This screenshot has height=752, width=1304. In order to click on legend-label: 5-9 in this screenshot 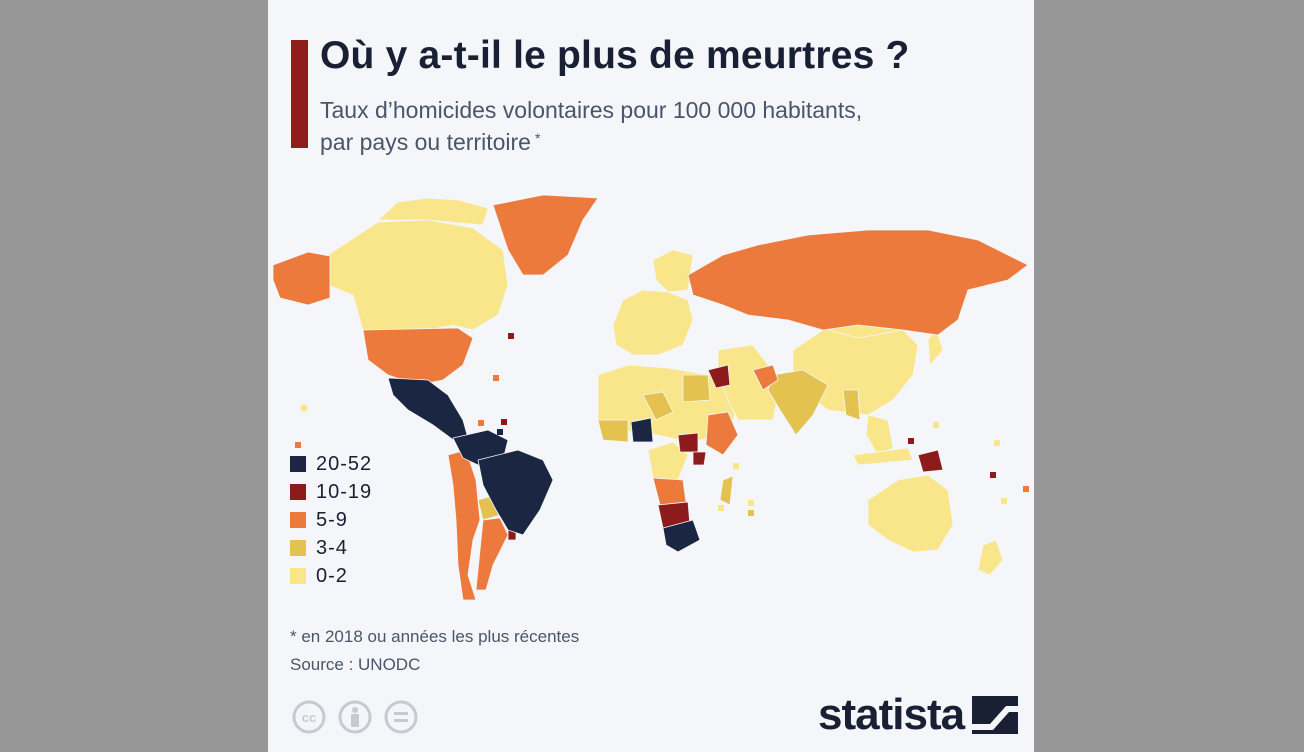, I will do `click(332, 519)`.